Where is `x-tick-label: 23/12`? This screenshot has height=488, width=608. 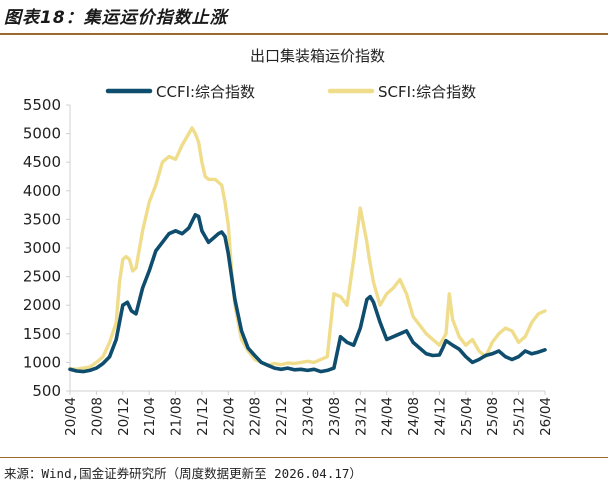
x-tick-label: 23/12 is located at coordinates (361, 416).